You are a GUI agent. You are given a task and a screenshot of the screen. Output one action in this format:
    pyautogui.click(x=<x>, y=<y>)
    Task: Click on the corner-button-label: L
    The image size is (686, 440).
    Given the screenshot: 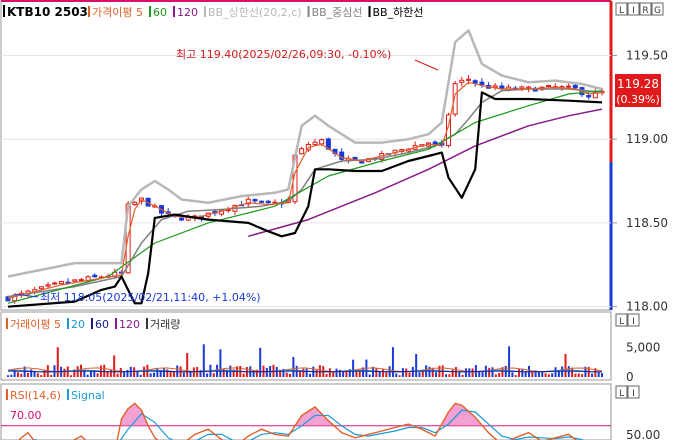 What is the action you would take?
    pyautogui.click(x=621, y=11)
    